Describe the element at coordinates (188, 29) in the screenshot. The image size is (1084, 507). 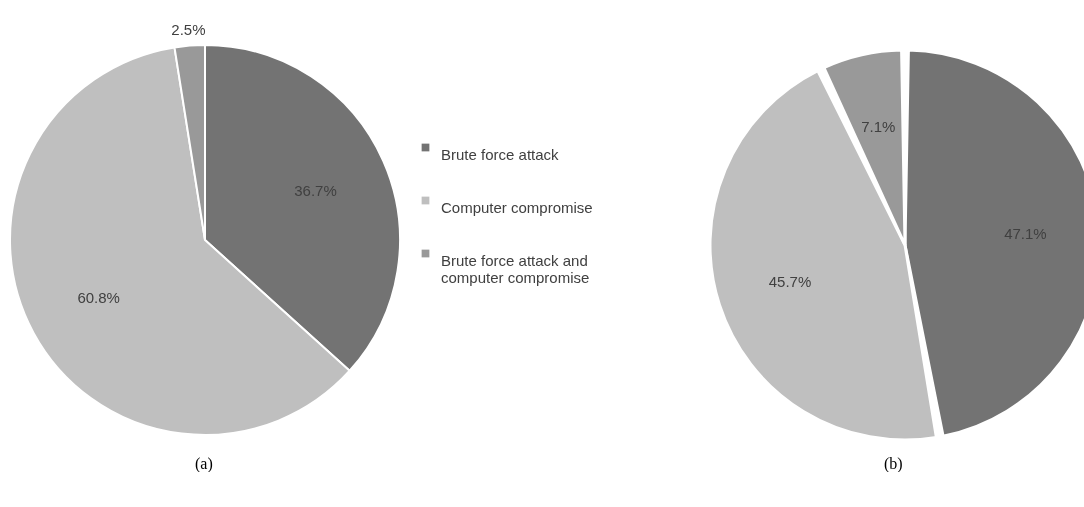
I see `data-label: 2.5%` at that location.